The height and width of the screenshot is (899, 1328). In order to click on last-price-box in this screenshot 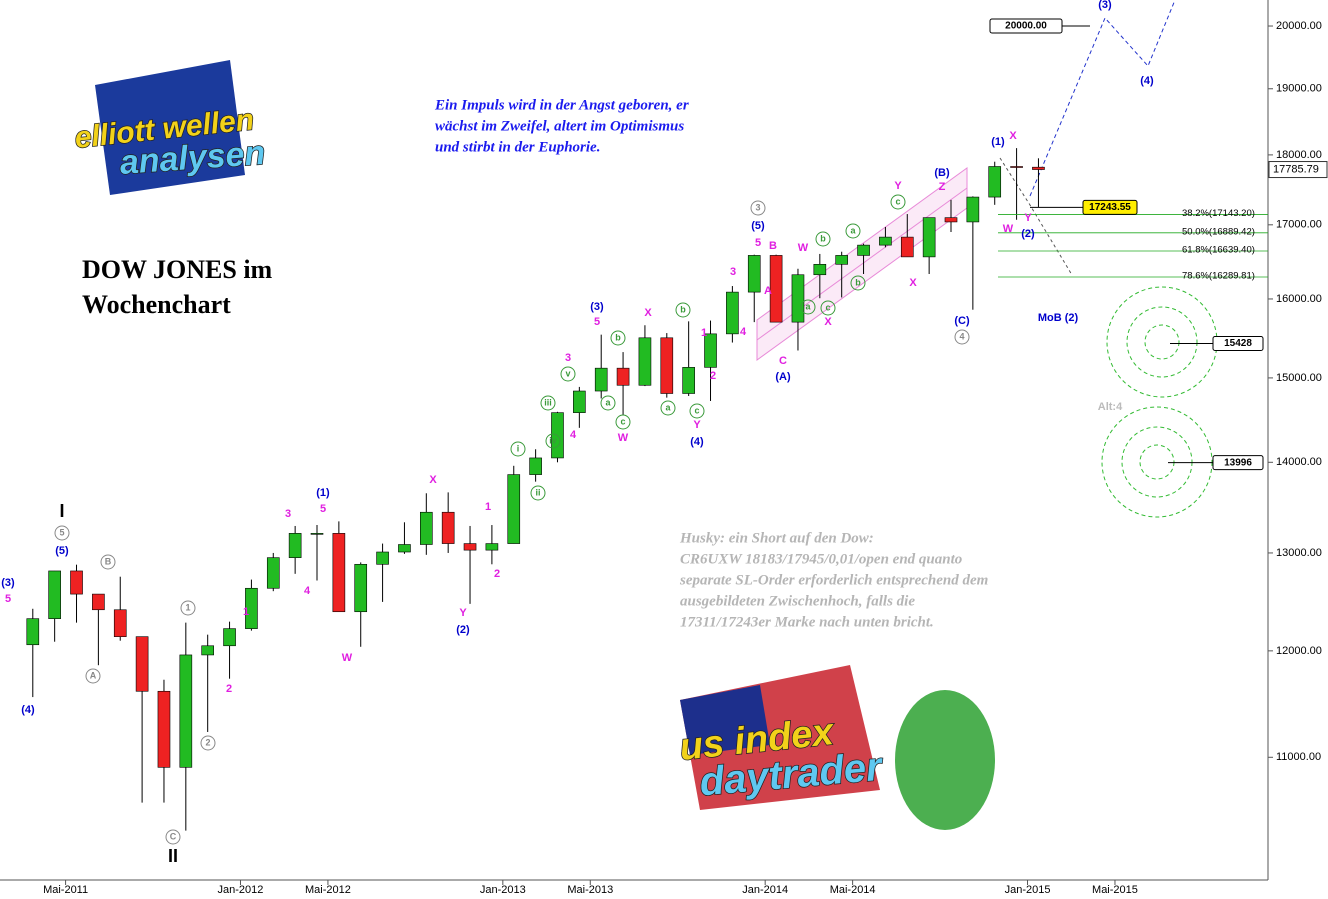, I will do `click(1298, 170)`.